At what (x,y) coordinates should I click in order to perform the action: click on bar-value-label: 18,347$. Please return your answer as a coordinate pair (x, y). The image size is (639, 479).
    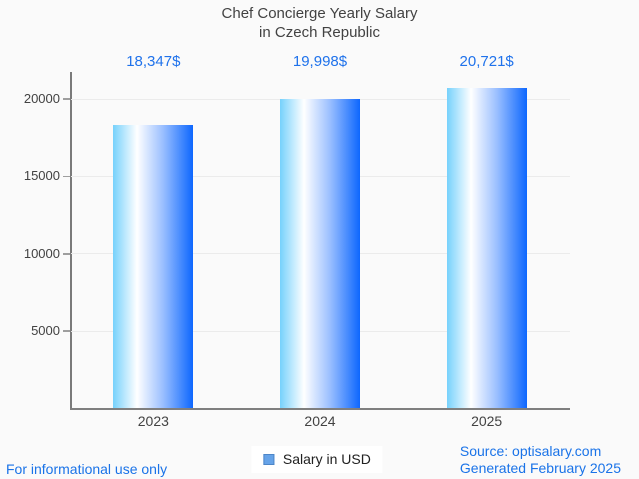
    Looking at the image, I should click on (153, 61).